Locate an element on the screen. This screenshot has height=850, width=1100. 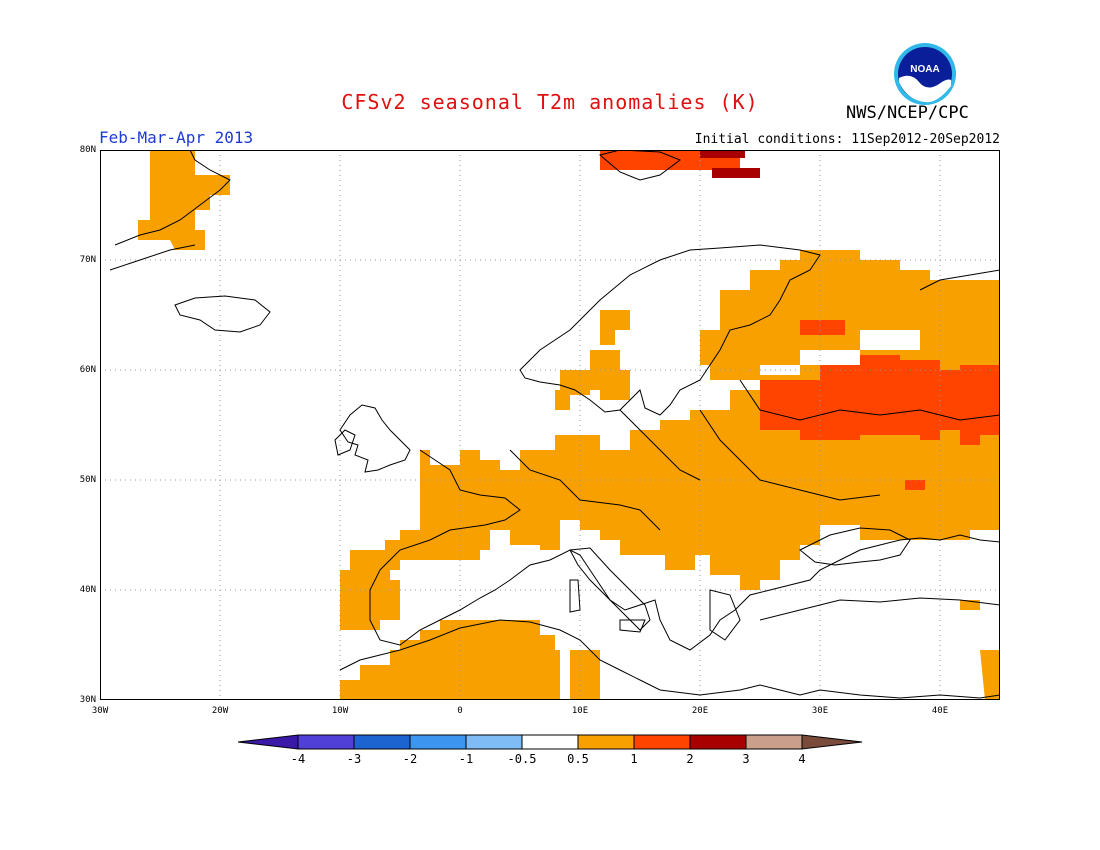
colorbar-label-2: 2 is located at coordinates (690, 759).